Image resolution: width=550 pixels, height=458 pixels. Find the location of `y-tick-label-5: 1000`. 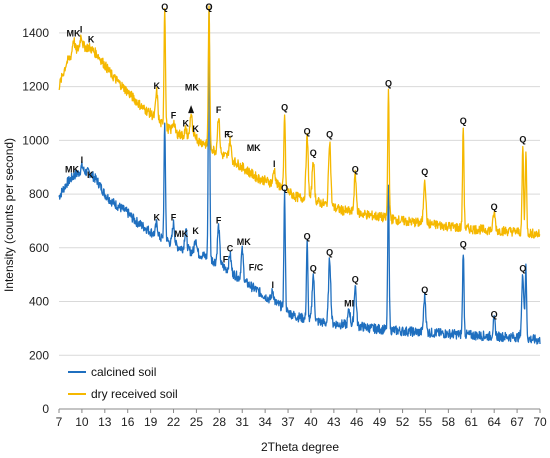

y-tick-label-5: 1000 is located at coordinates (35, 140).